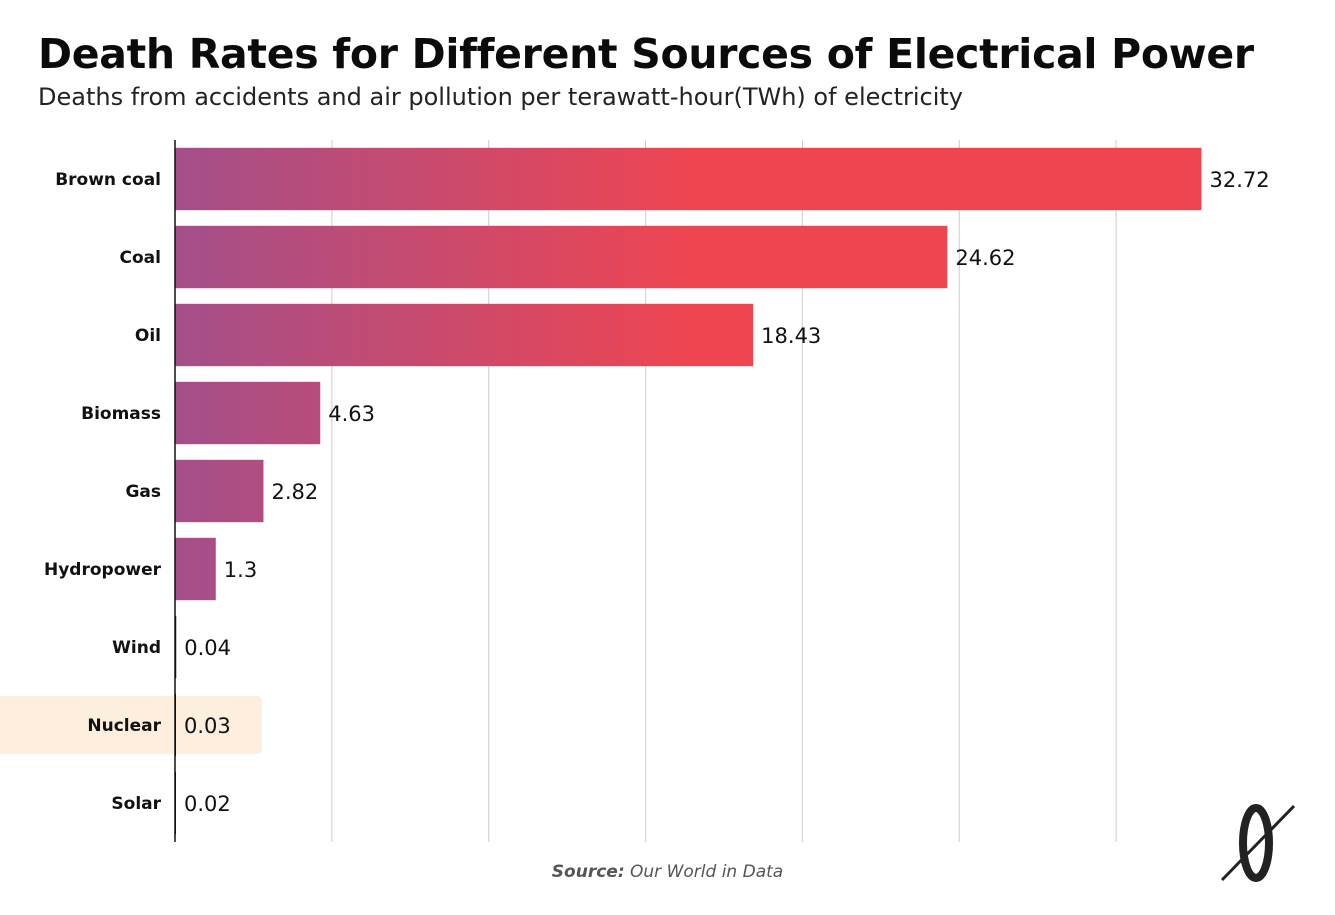  I want to click on value-label-coal: 24.62, so click(985, 258).